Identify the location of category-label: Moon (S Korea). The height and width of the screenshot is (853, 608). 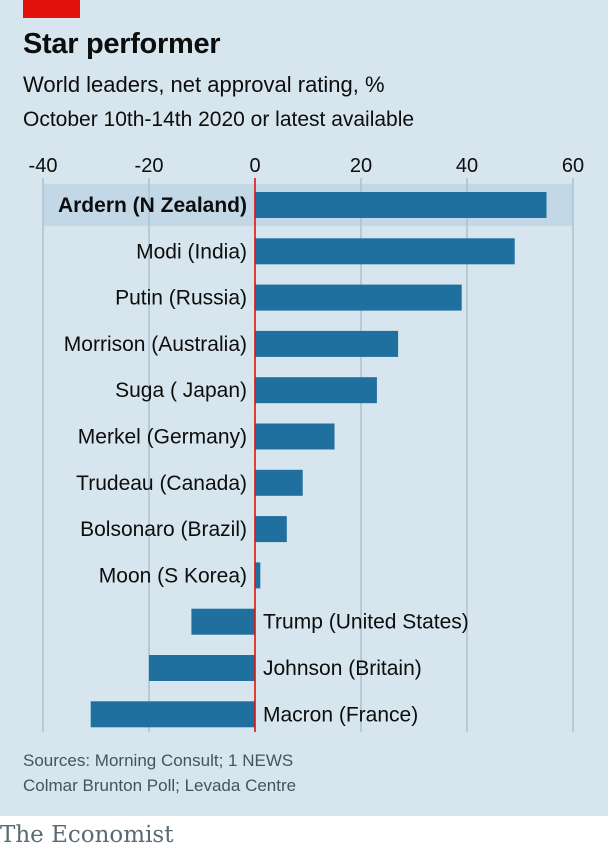
(173, 575).